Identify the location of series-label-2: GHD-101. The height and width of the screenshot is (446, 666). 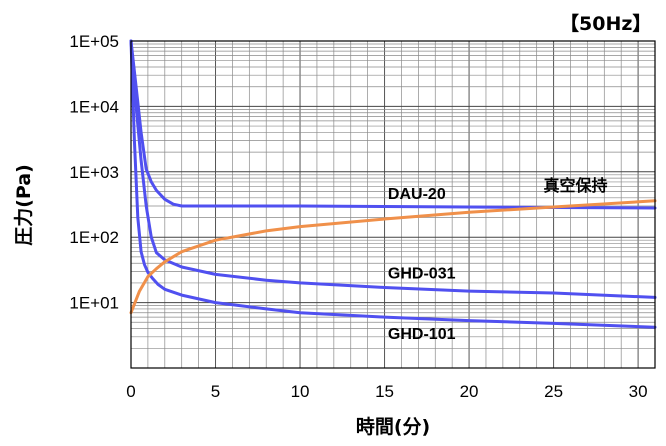
(422, 334).